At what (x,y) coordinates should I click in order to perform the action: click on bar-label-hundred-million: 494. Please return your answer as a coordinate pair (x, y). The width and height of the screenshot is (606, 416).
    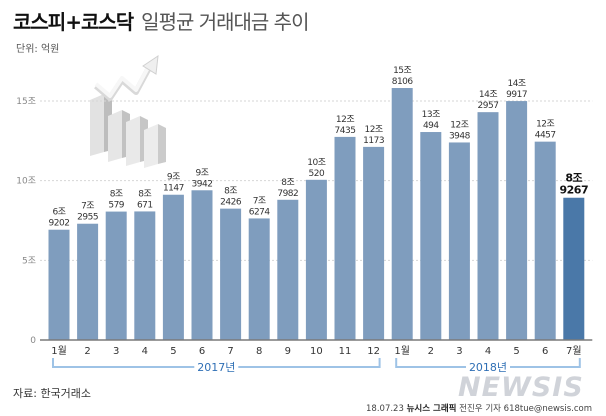
    Looking at the image, I should click on (431, 126).